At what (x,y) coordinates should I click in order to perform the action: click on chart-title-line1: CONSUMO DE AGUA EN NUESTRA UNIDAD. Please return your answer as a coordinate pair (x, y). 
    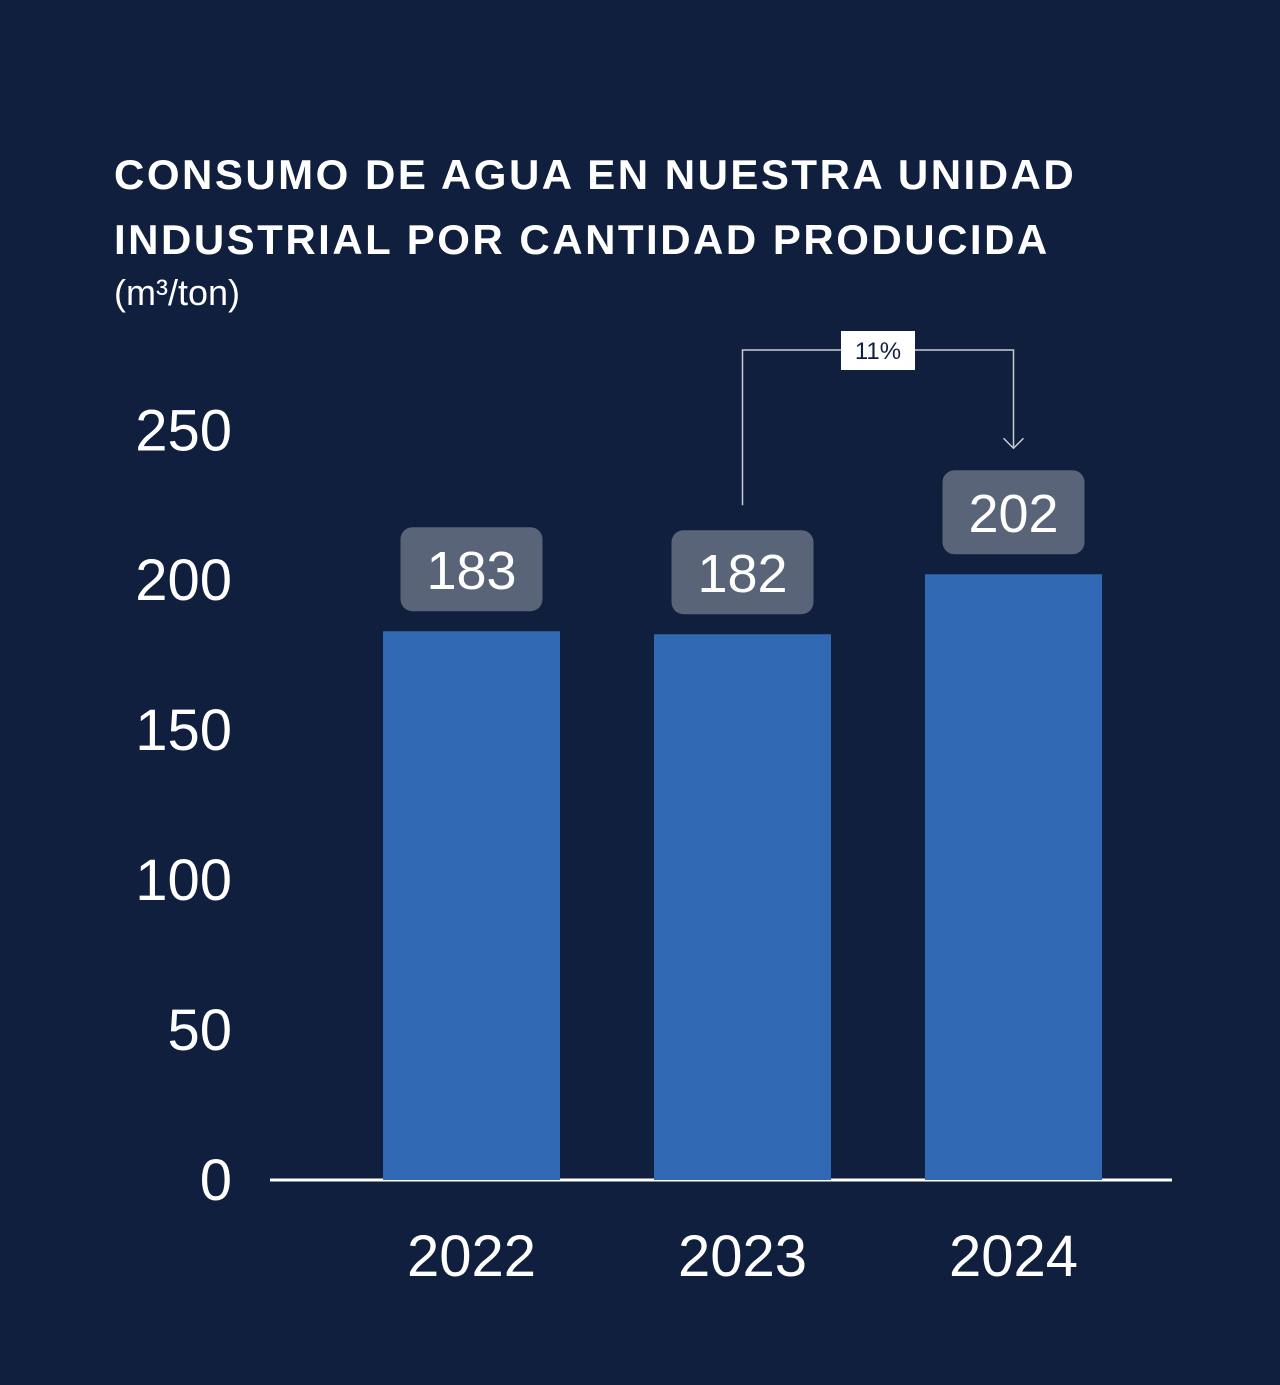
    Looking at the image, I should click on (595, 174).